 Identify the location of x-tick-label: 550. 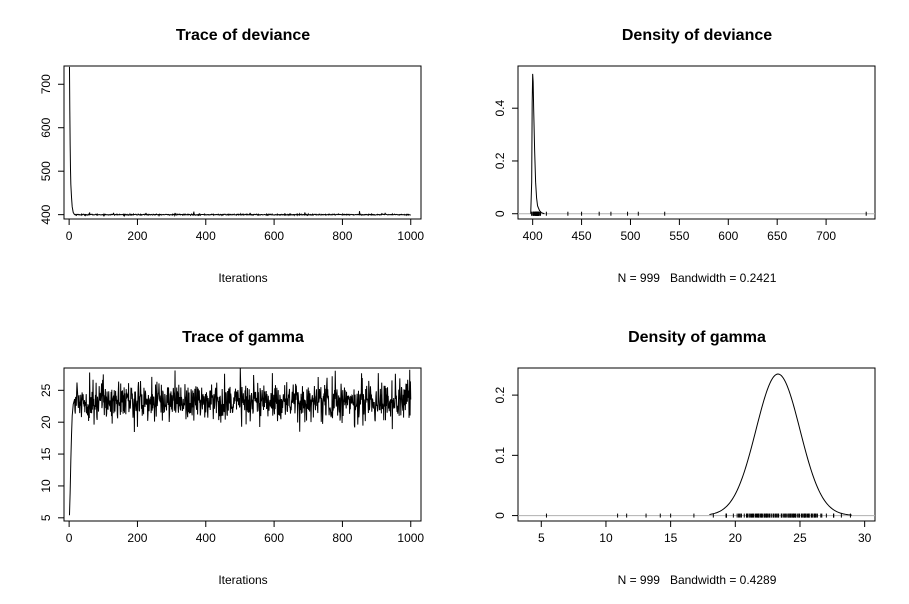
(679, 236).